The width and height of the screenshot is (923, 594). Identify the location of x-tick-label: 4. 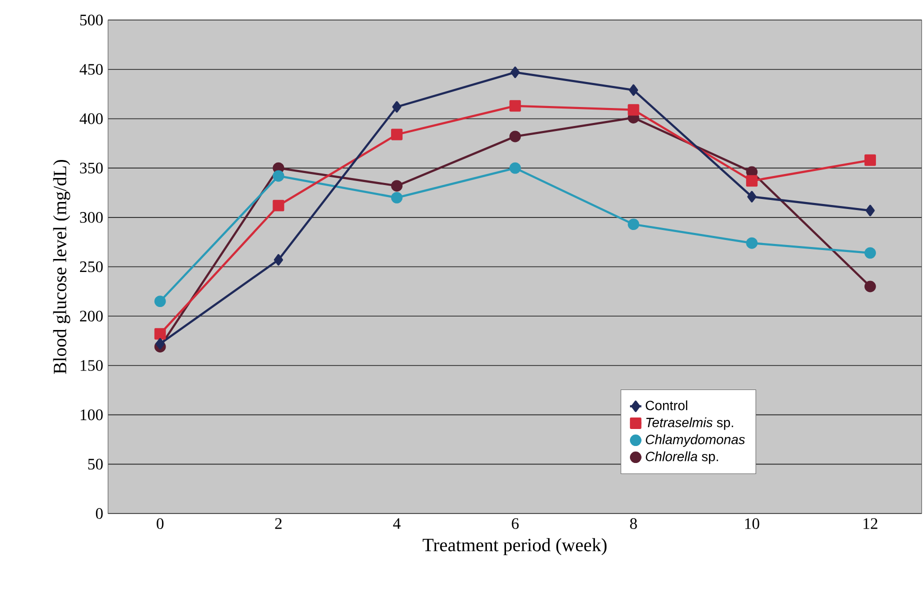
(397, 523).